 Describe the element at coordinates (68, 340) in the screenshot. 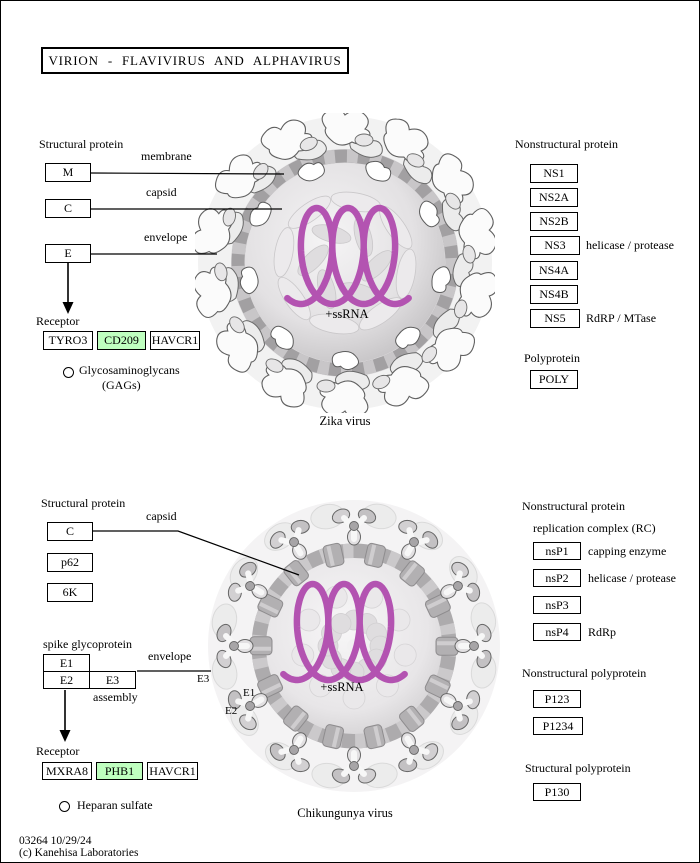

I see `gene-box-TYRO3: TYRO3` at that location.